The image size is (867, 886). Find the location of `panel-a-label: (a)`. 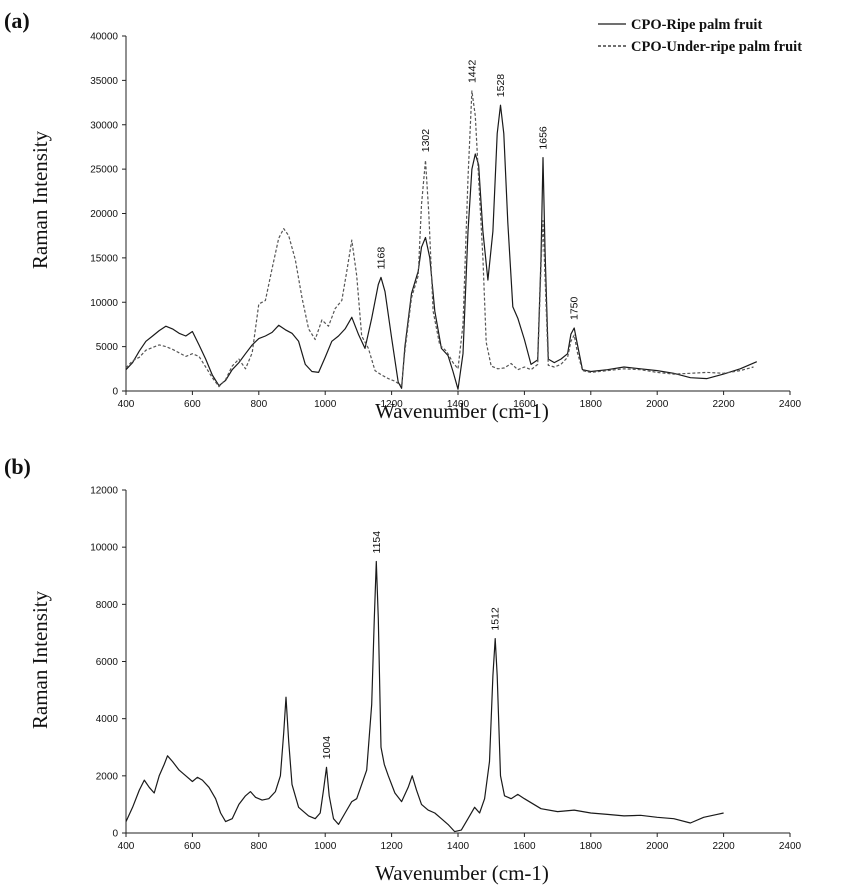

panel-a-label: (a) is located at coordinates (17, 20).